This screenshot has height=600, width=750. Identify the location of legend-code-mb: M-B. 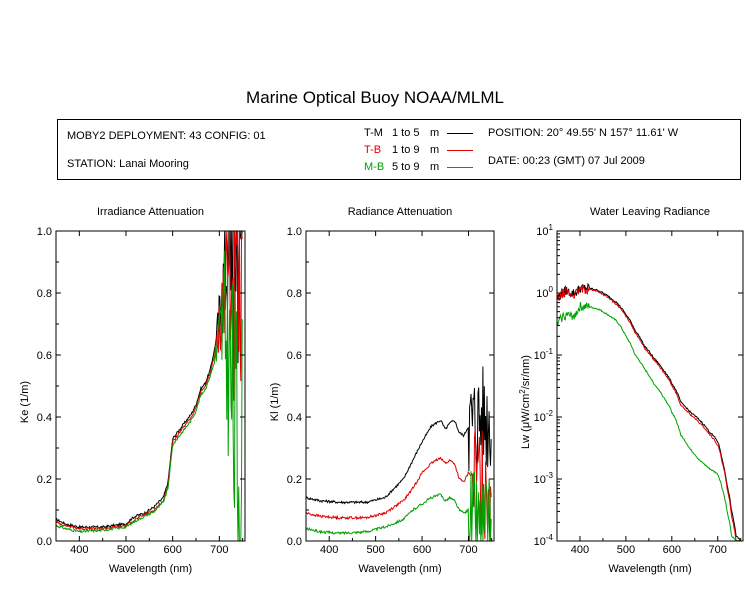
(374, 167).